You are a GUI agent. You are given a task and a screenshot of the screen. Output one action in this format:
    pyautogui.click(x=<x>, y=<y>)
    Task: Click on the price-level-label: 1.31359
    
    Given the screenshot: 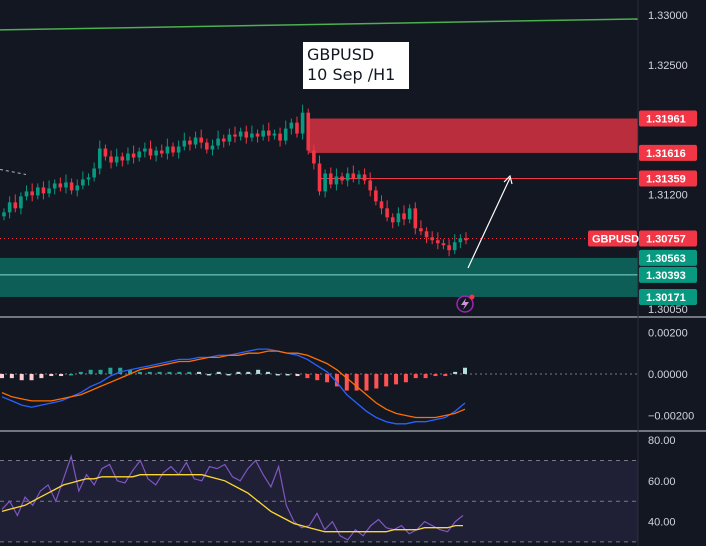 What is the action you would take?
    pyautogui.click(x=666, y=180)
    